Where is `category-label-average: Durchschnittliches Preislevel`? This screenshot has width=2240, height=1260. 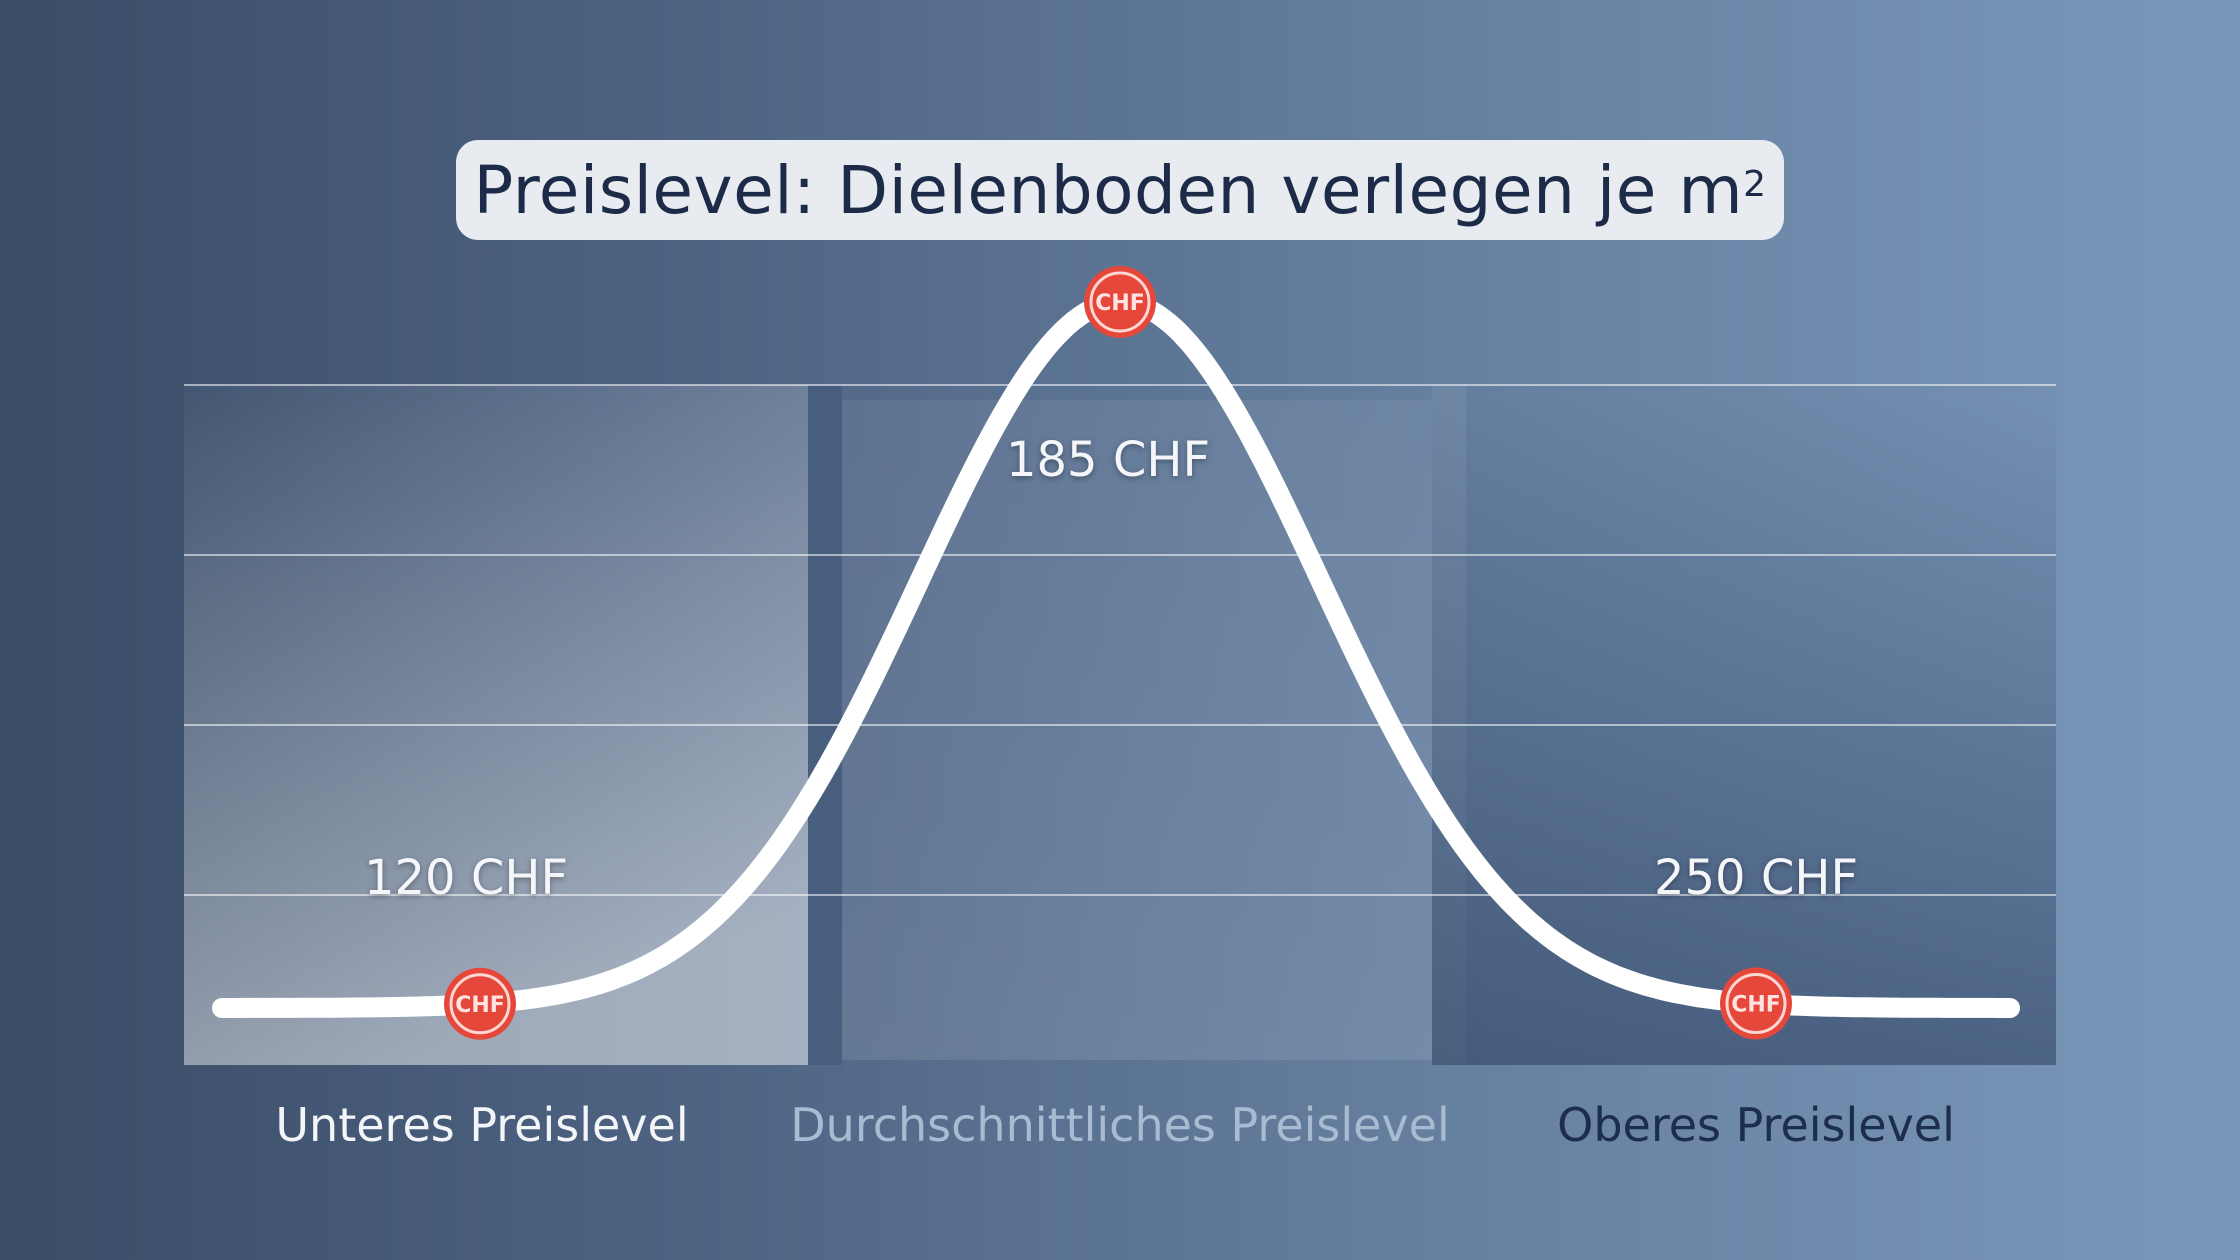
category-label-average: Durchschnittliches Preislevel is located at coordinates (1120, 1125).